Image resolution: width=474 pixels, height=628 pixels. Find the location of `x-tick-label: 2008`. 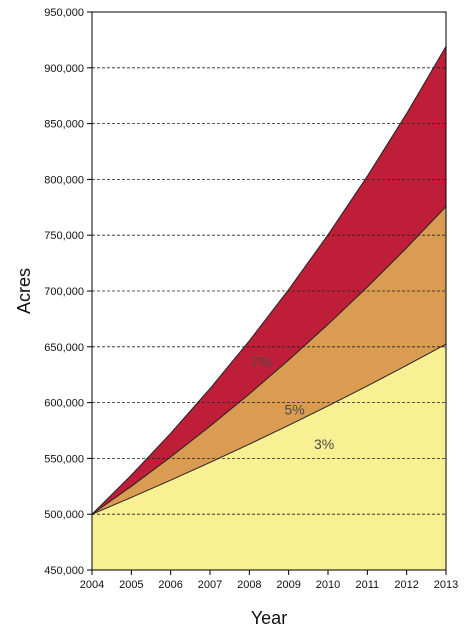

x-tick-label: 2008 is located at coordinates (249, 585).